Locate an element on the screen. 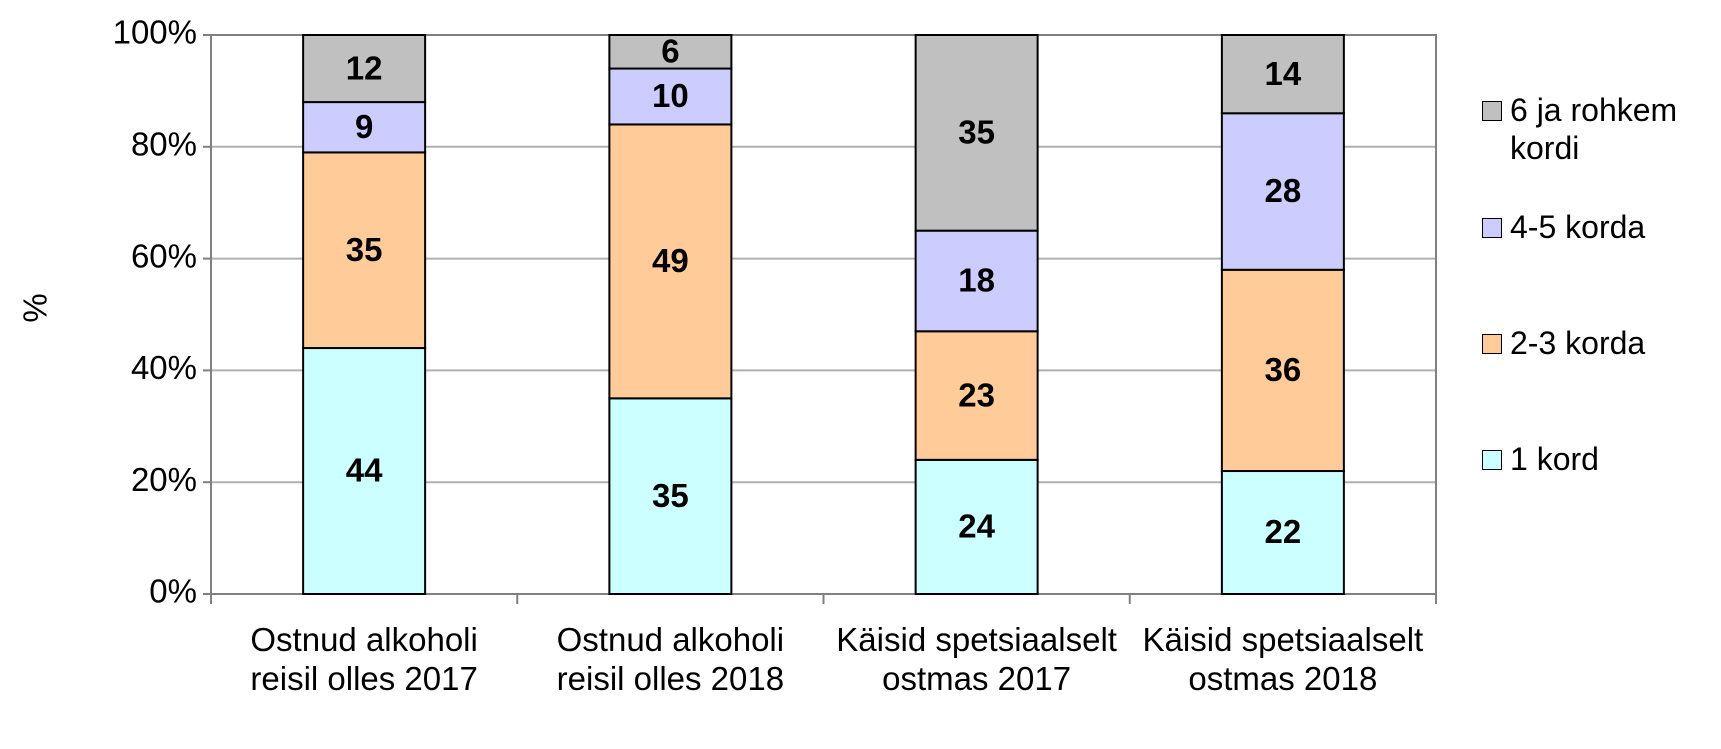  legend-label: 1 kord is located at coordinates (1554, 459).